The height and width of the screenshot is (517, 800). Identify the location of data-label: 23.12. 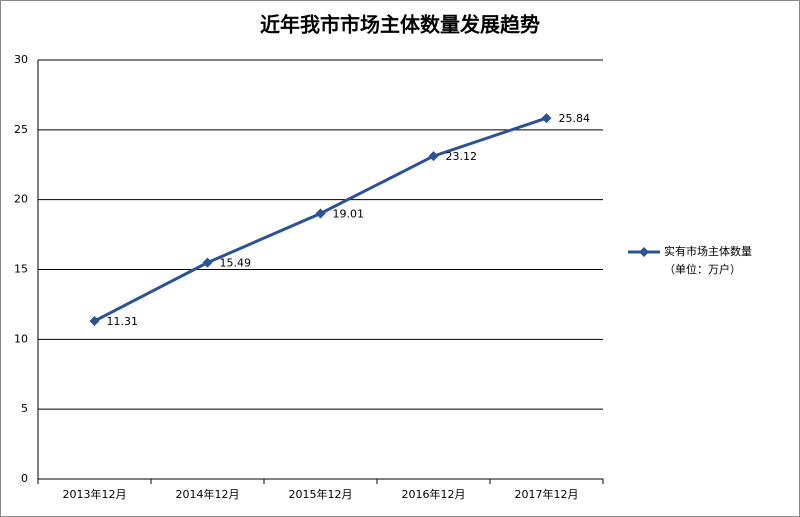
(462, 156).